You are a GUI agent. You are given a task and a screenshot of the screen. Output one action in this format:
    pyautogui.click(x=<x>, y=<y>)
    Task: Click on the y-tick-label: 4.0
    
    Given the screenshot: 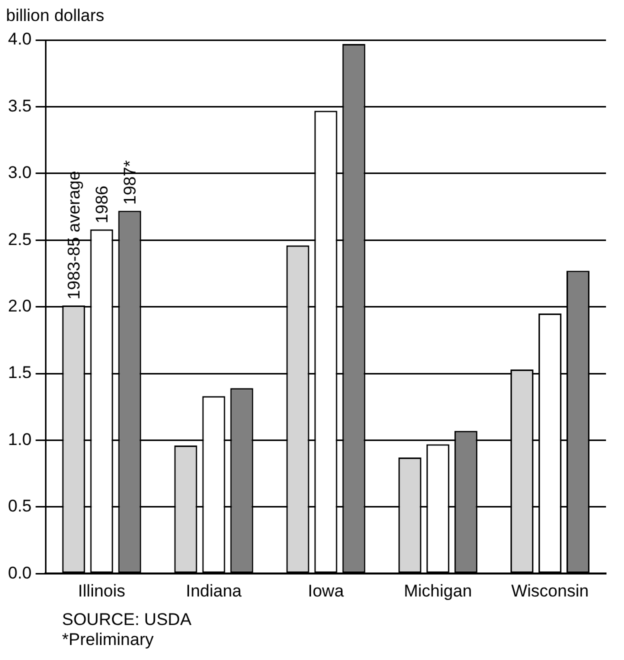 What is the action you would take?
    pyautogui.click(x=20, y=39)
    